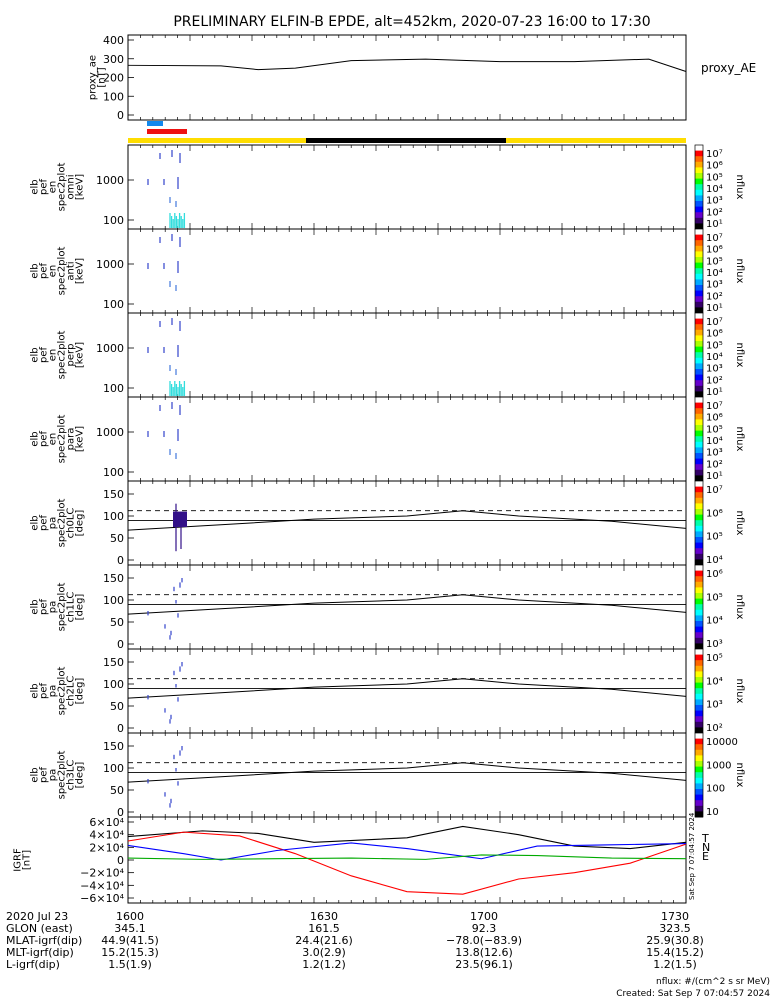  Describe the element at coordinates (102, 885) in the screenshot. I see `igrf-ytick-label: −4×10⁴` at that location.